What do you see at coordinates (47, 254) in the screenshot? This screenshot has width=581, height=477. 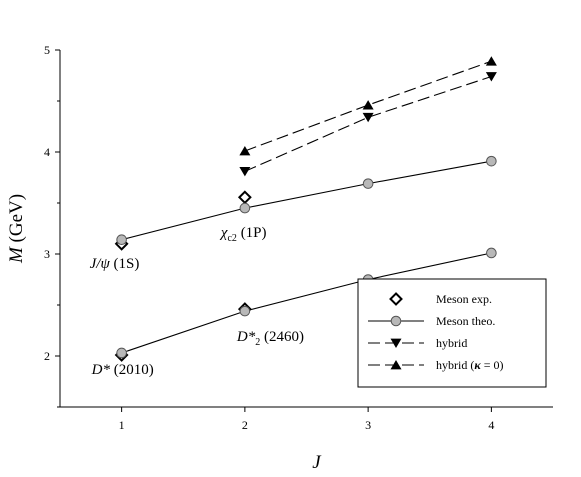 I see `y-tick-label: 3` at bounding box center [47, 254].